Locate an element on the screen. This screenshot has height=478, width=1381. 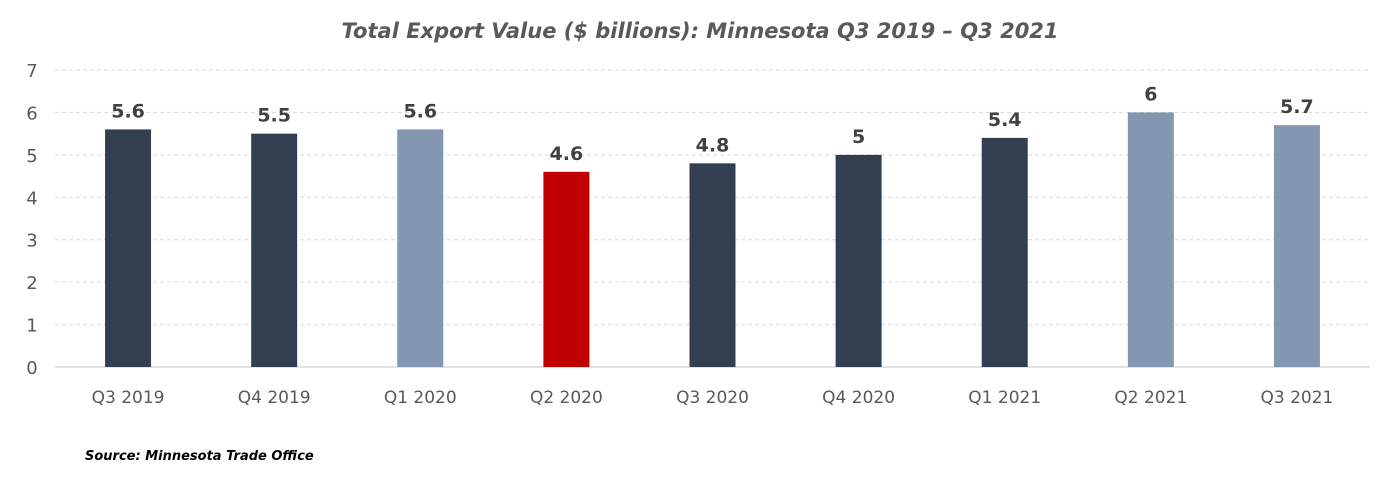
x-tick-label: Q1 2020 is located at coordinates (420, 398).